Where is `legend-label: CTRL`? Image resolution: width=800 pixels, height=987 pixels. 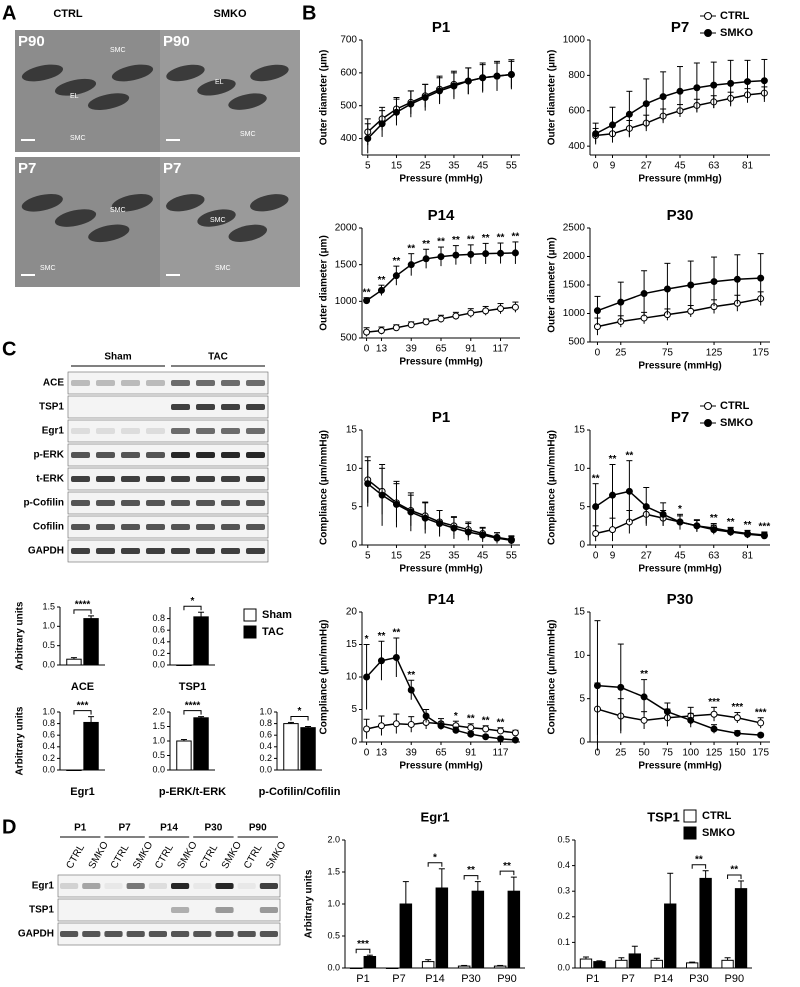
legend-label: CTRL is located at coordinates (735, 406).